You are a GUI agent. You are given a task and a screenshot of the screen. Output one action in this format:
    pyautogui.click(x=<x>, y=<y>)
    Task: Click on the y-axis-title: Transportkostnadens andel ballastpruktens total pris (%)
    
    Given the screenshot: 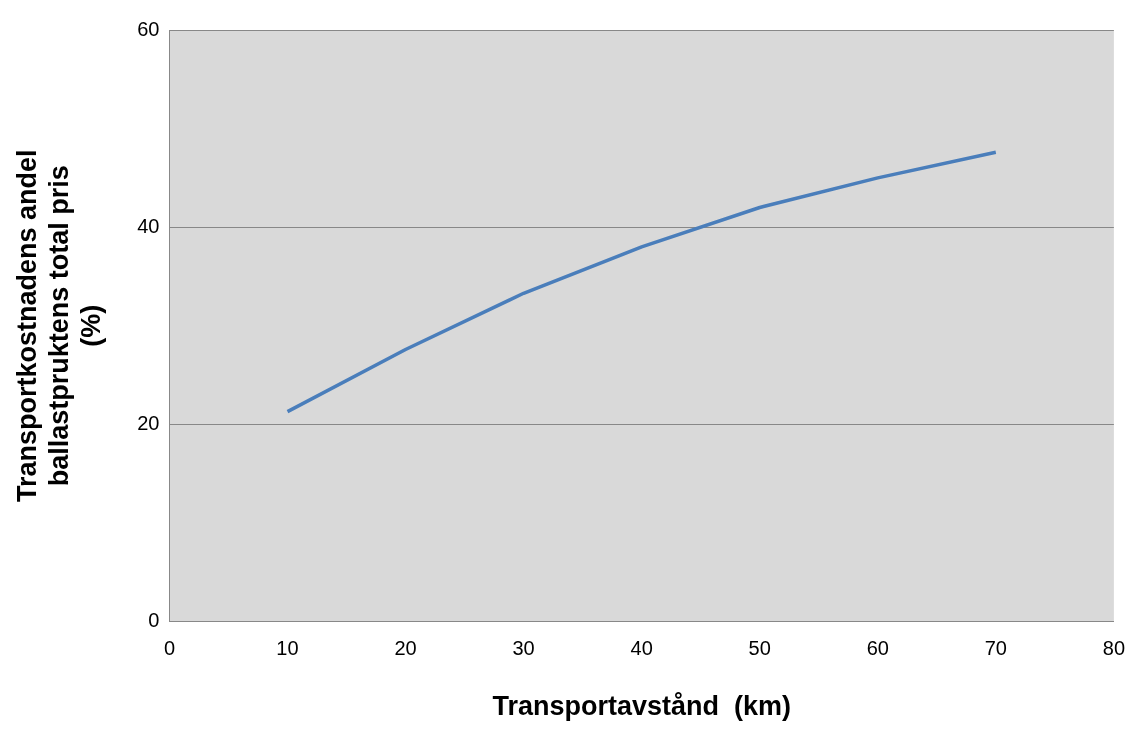 What is the action you would take?
    pyautogui.click(x=59, y=326)
    